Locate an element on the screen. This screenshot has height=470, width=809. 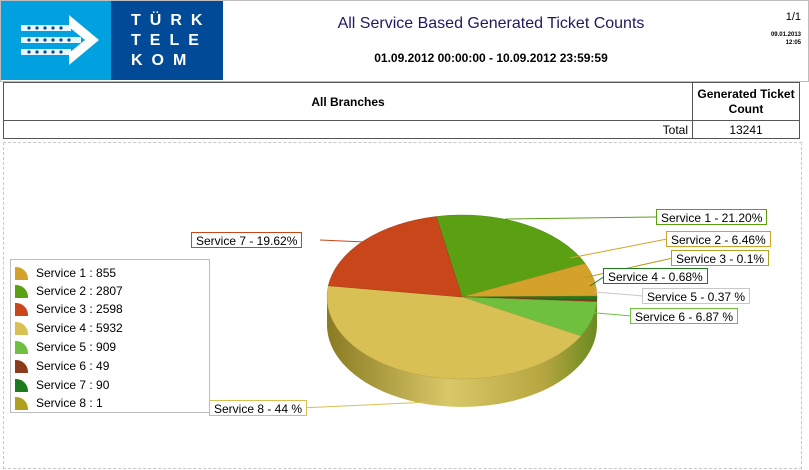
pie-side is located at coordinates (462, 352).